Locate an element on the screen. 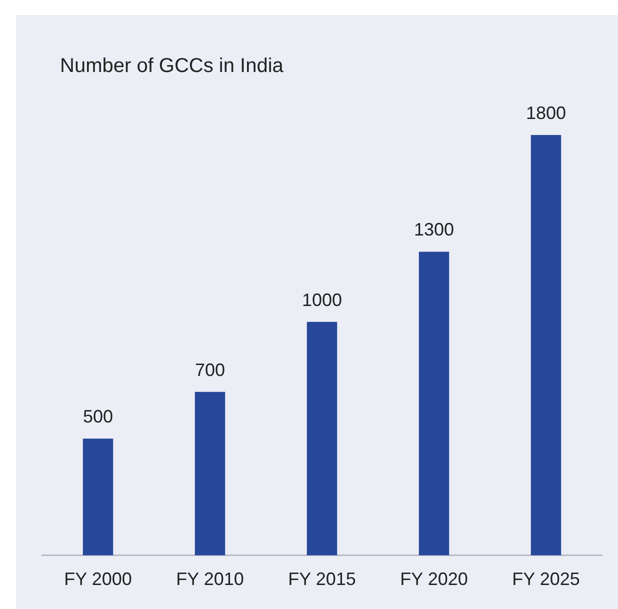 This screenshot has height=609, width=618. data-label: 500 is located at coordinates (98, 416).